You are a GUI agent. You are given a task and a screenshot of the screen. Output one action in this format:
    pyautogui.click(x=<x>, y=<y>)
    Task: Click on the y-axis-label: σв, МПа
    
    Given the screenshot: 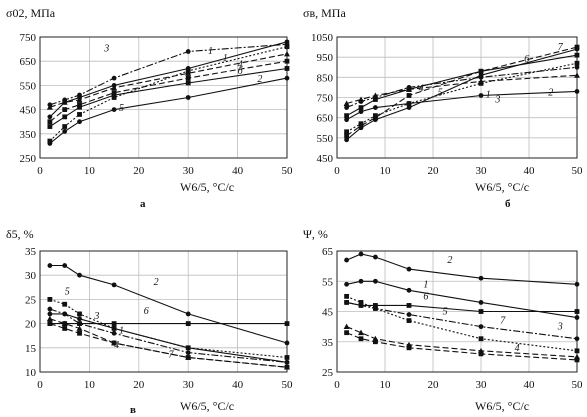 What is the action you would take?
    pyautogui.click(x=324, y=13)
    